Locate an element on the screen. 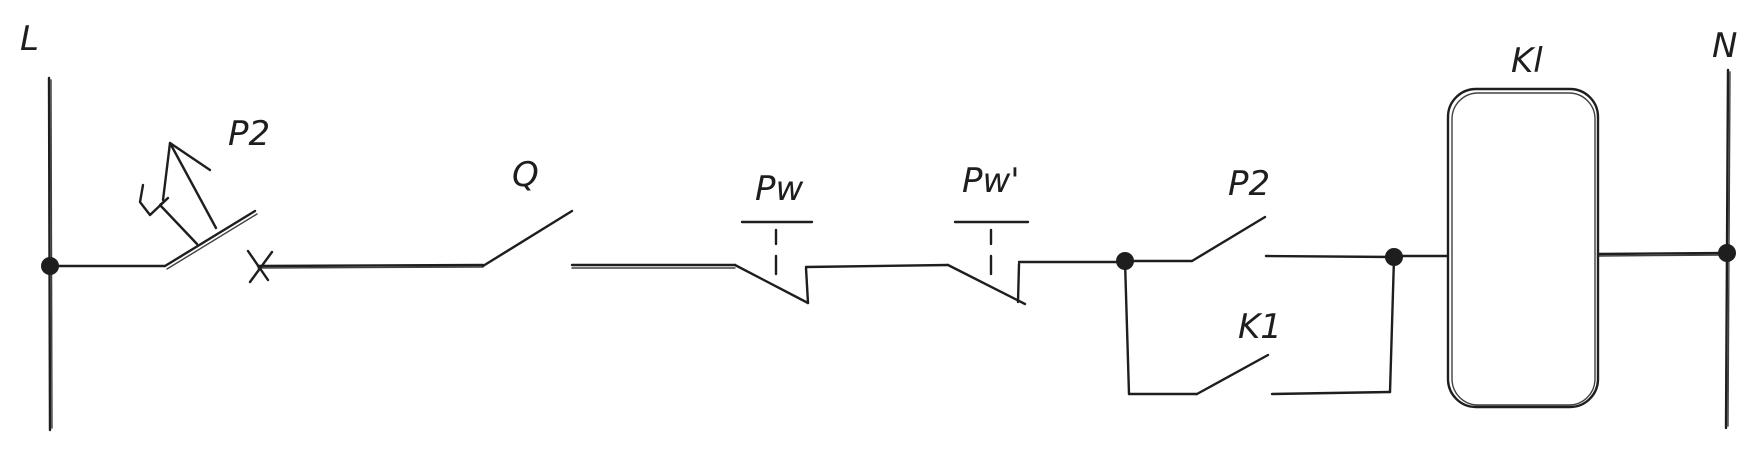 Image resolution: width=1761 pixels, height=453 pixels. label-pw: Pw is located at coordinates (779, 189).